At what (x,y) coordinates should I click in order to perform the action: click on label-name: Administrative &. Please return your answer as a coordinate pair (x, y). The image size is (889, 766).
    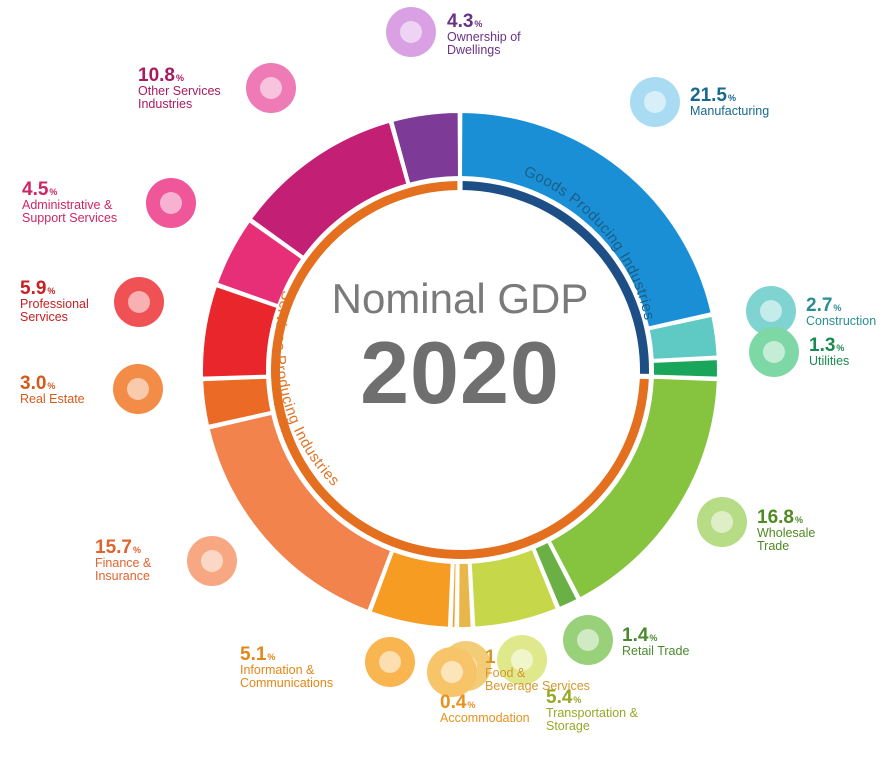
    Looking at the image, I should click on (67, 205).